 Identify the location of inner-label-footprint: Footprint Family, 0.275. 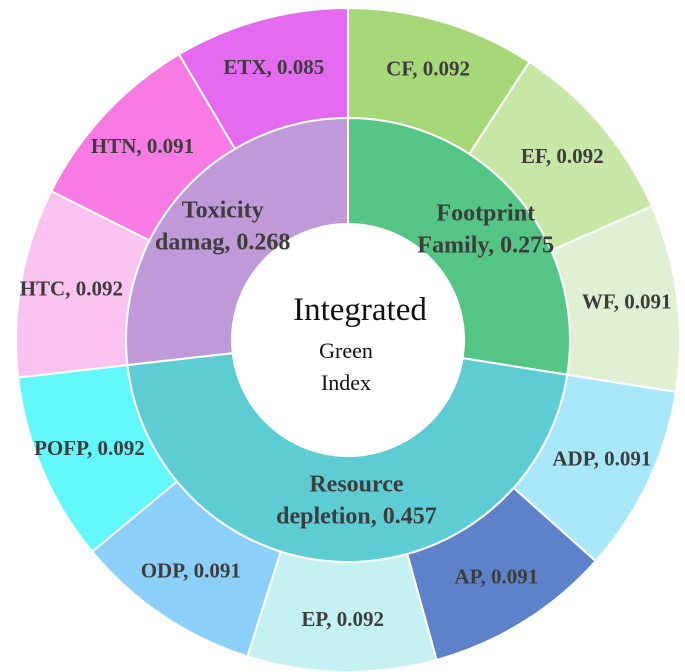
(485, 229).